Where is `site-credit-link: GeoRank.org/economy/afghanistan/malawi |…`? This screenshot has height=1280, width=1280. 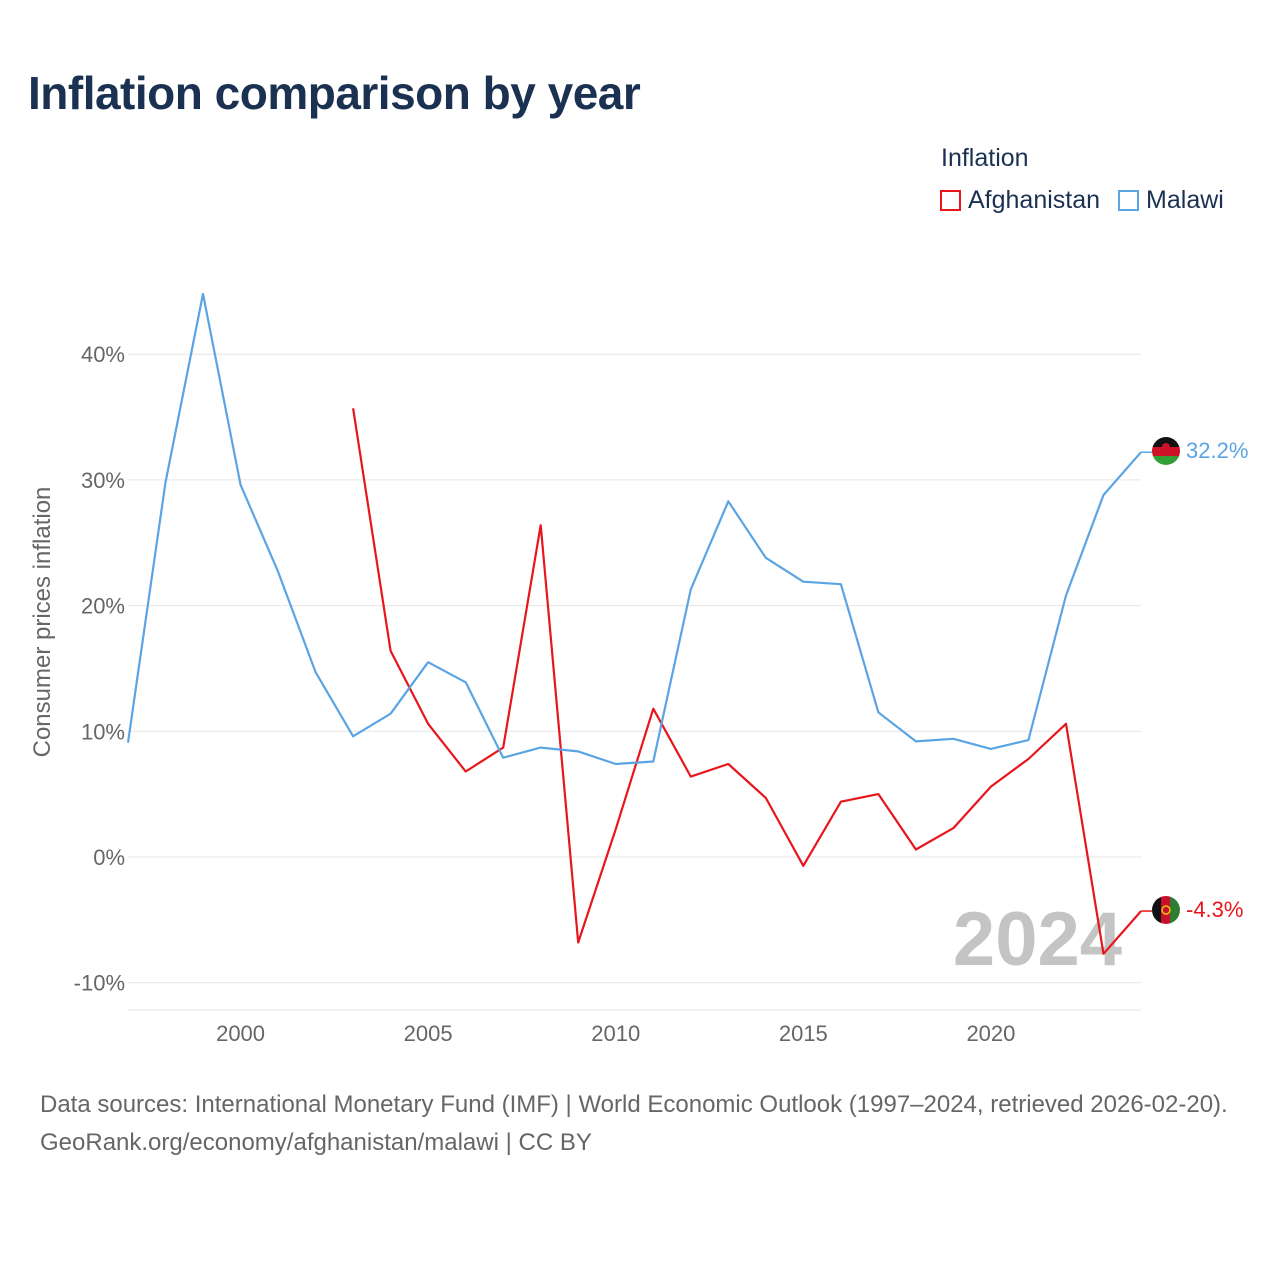 site-credit-link: GeoRank.org/economy/afghanistan/malawi |… is located at coordinates (316, 1142).